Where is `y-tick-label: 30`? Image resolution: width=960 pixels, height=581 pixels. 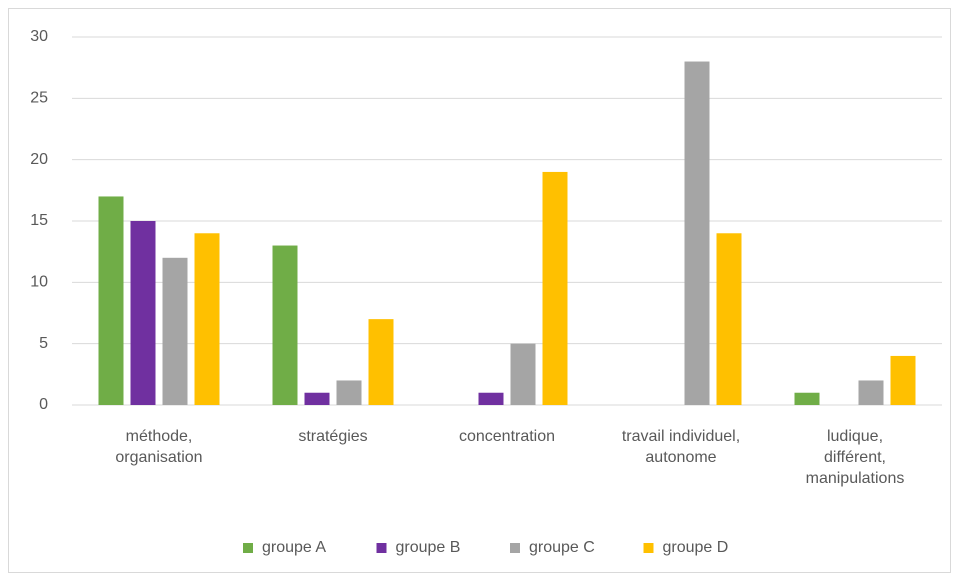
y-tick-label: 30 is located at coordinates (39, 36).